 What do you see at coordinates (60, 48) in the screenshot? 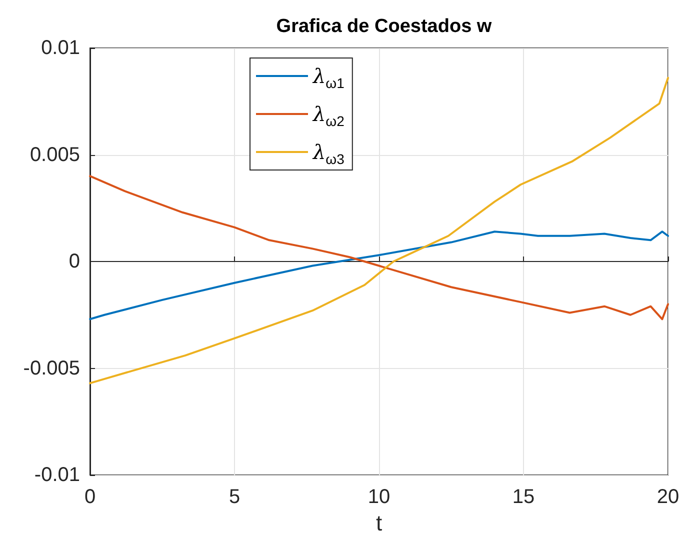
I see `y-tick-label: 0.01` at bounding box center [60, 48].